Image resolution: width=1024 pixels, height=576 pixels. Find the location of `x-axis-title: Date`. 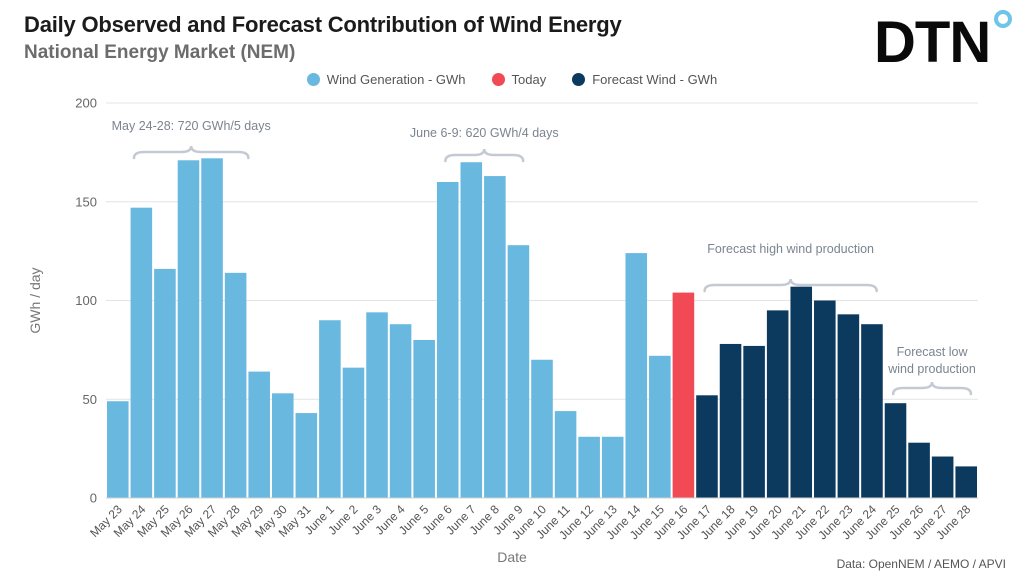

x-axis-title: Date is located at coordinates (512, 557).